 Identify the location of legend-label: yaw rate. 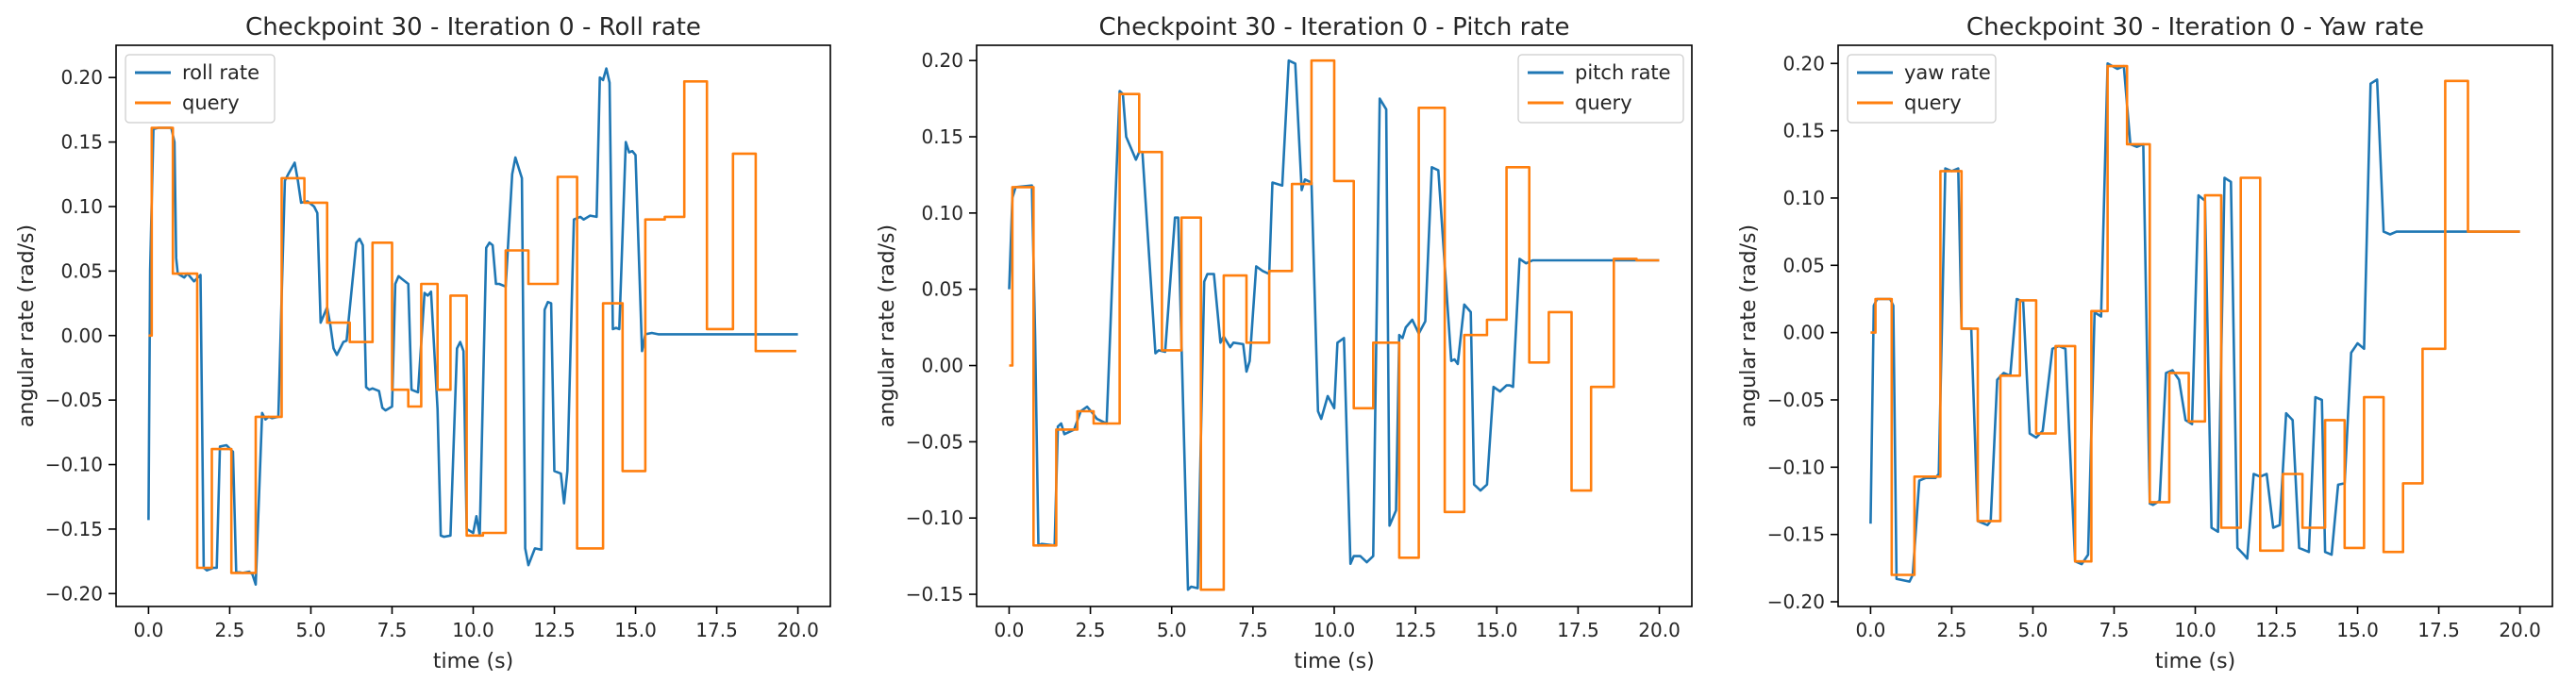
(1947, 72).